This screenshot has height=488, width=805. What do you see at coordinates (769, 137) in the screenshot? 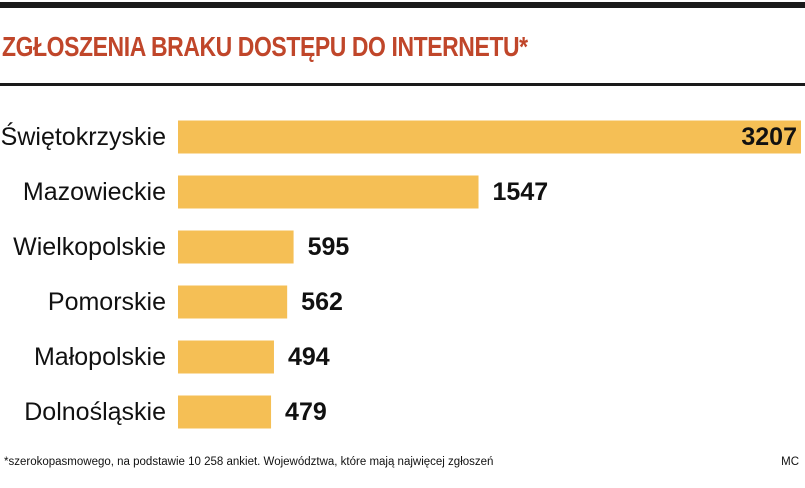
I see `value-label: 3207` at bounding box center [769, 137].